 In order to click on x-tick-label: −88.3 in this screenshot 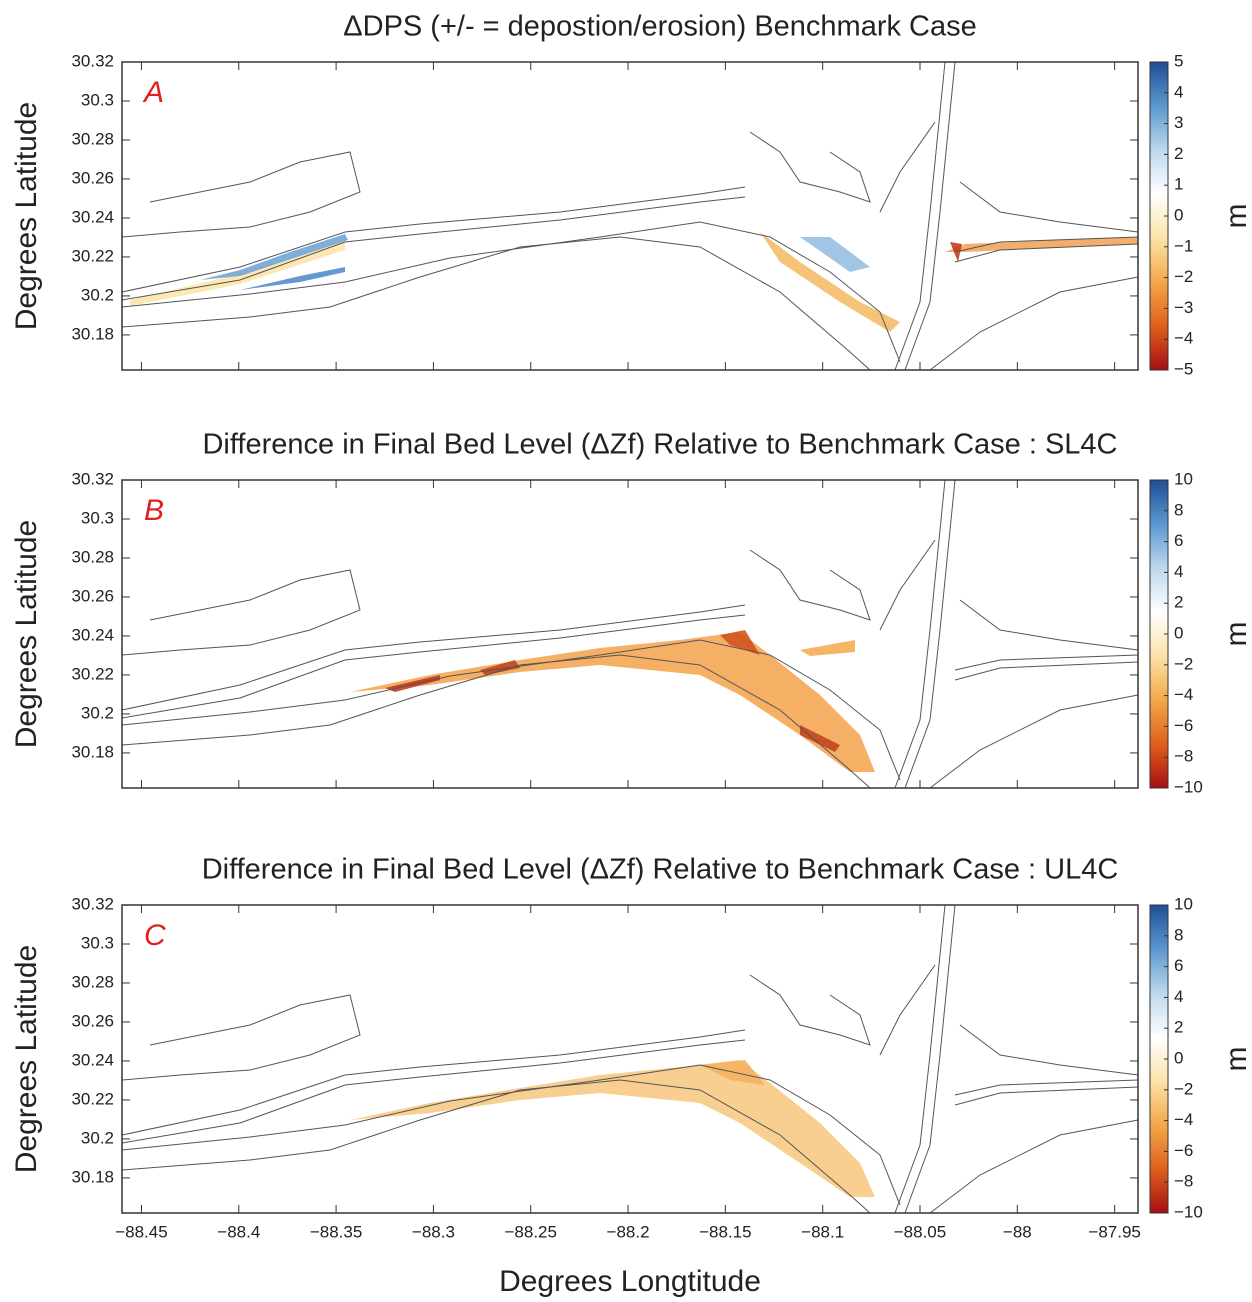, I will do `click(433, 1231)`.